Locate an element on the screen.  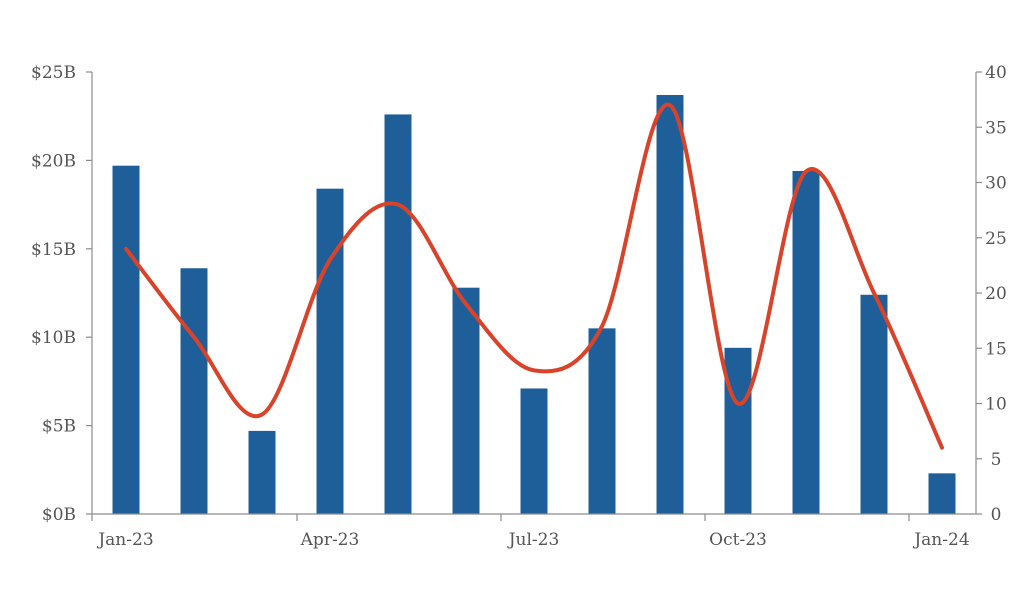
right-tick-label: 35 is located at coordinates (996, 128).